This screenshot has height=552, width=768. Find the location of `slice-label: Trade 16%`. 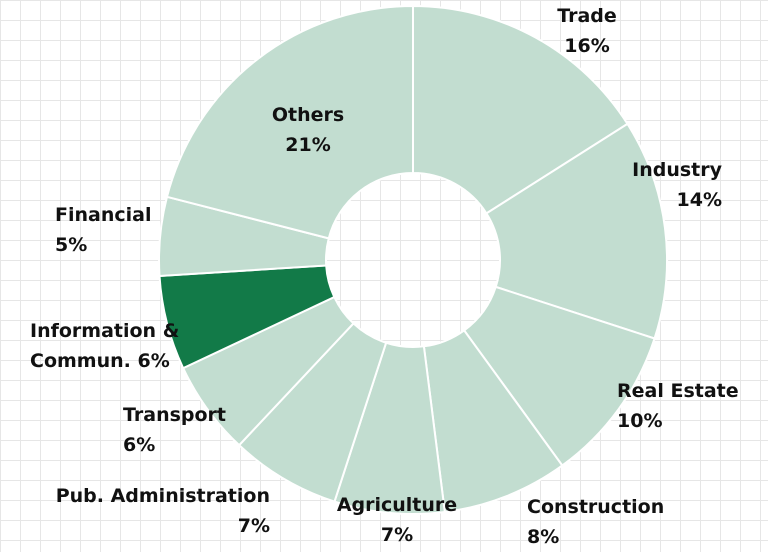

slice-label: Trade 16% is located at coordinates (587, 31).